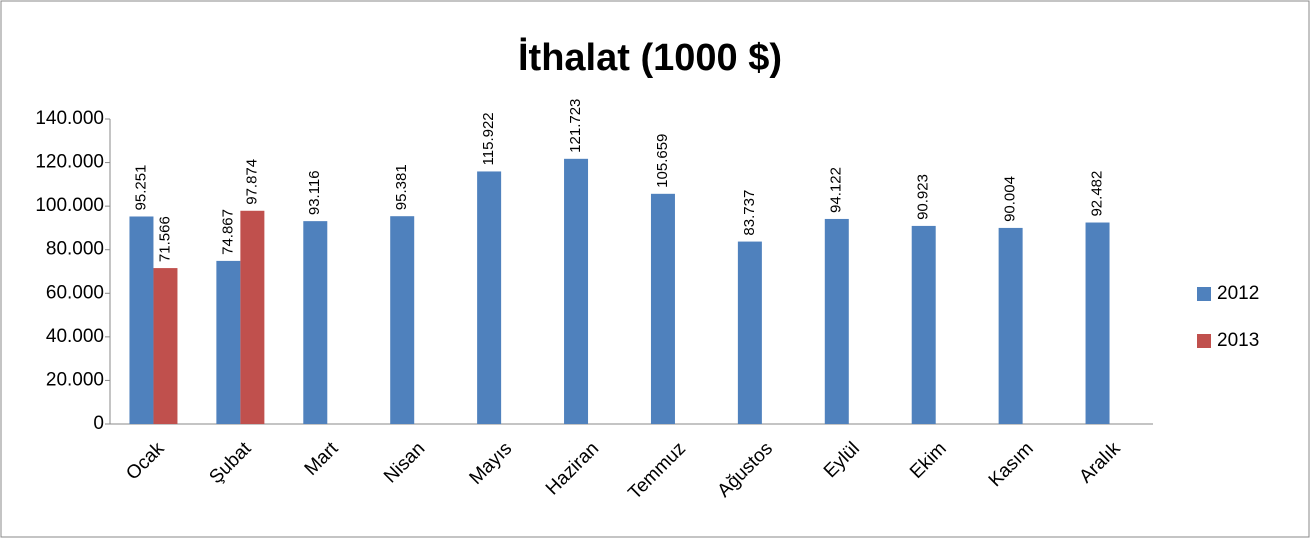 Image resolution: width=1312 pixels, height=540 pixels. I want to click on data-label: 92.482, so click(1097, 194).